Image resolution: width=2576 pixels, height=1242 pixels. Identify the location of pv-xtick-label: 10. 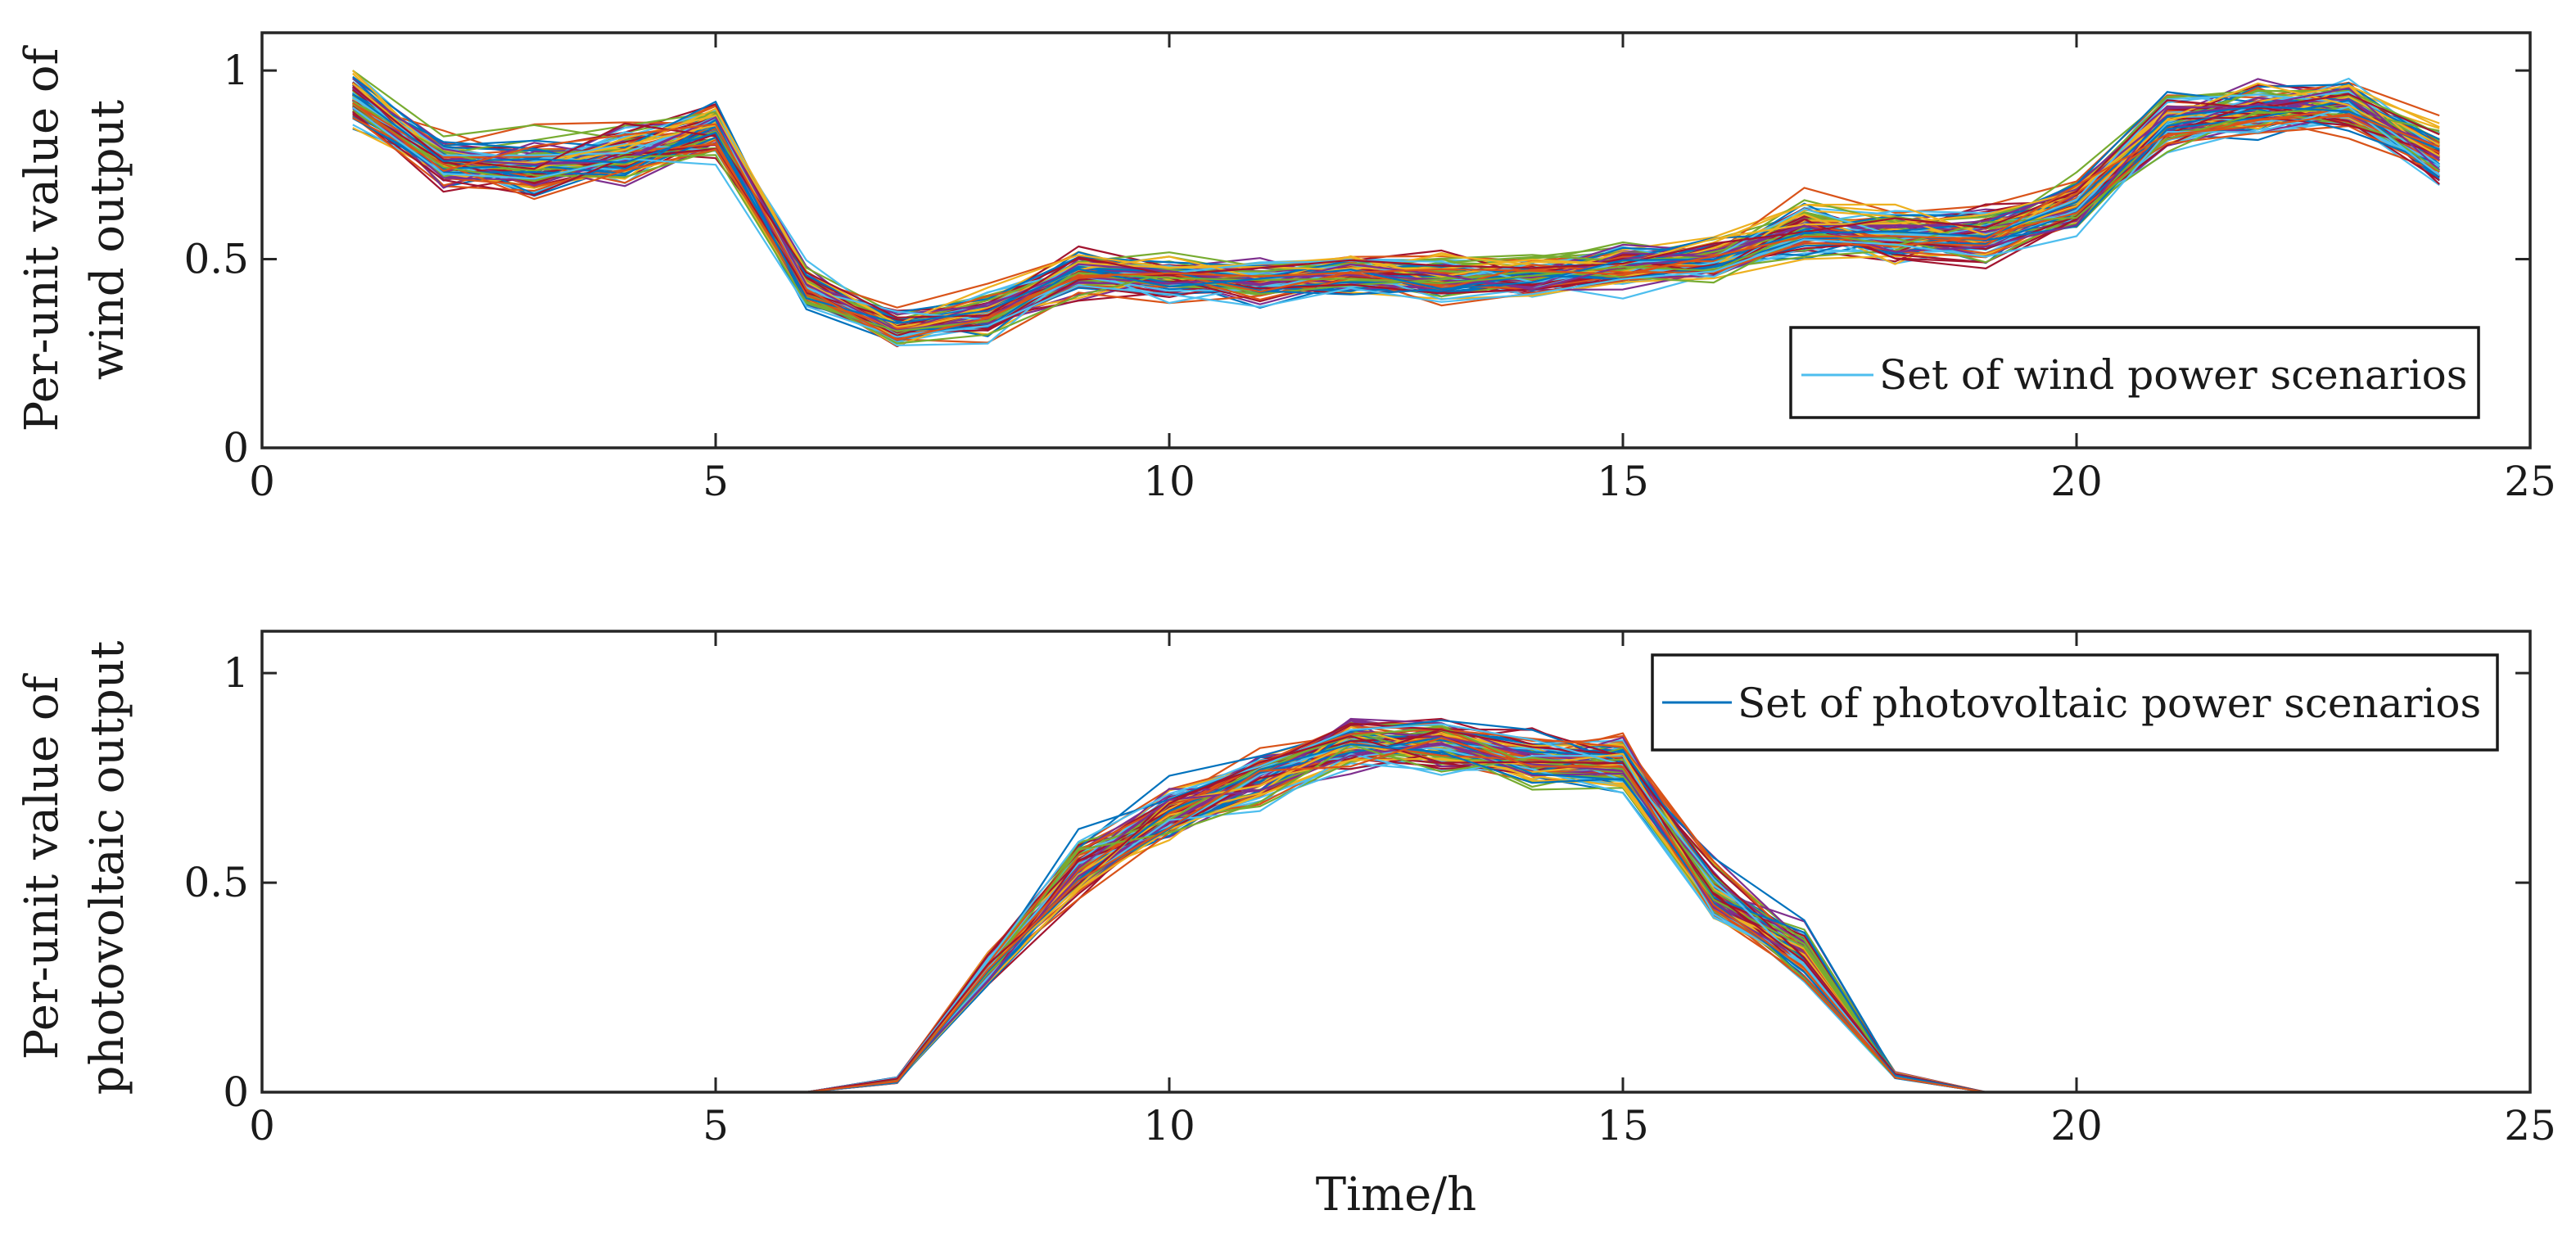
(1169, 1125).